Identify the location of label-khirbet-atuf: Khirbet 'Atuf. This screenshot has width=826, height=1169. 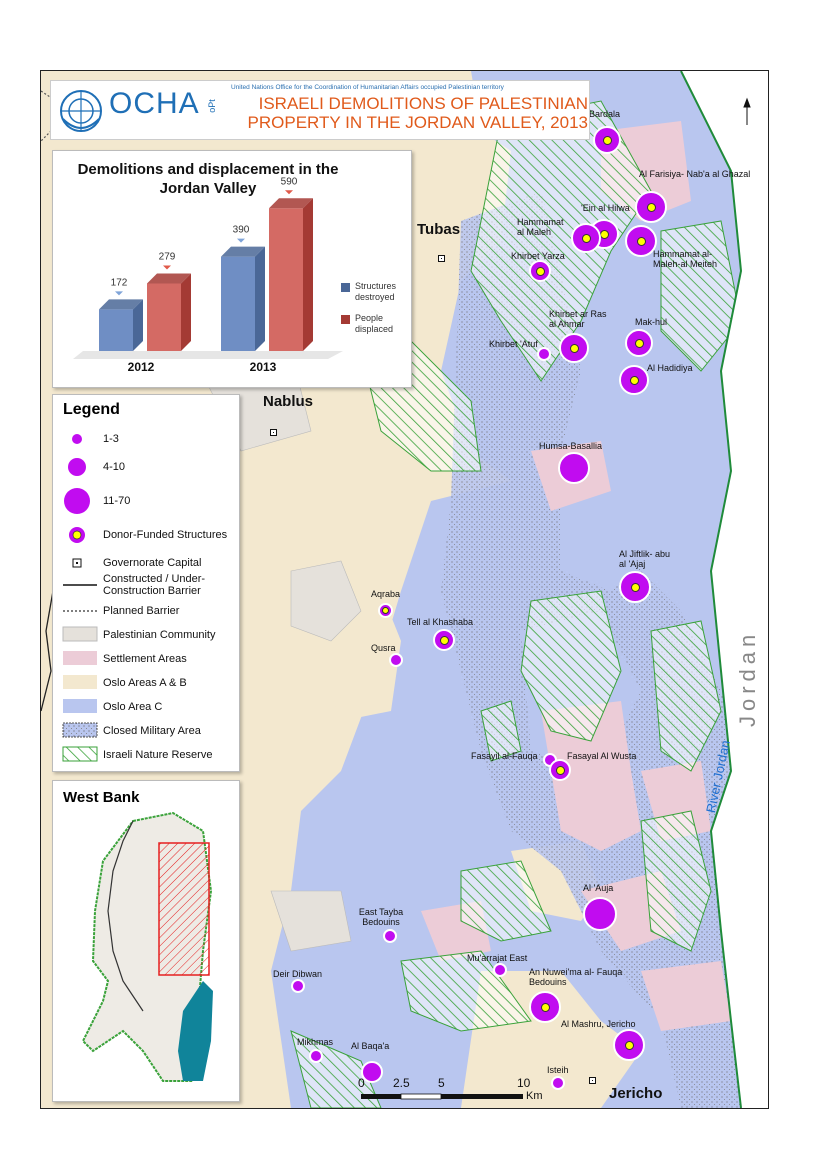
(513, 344).